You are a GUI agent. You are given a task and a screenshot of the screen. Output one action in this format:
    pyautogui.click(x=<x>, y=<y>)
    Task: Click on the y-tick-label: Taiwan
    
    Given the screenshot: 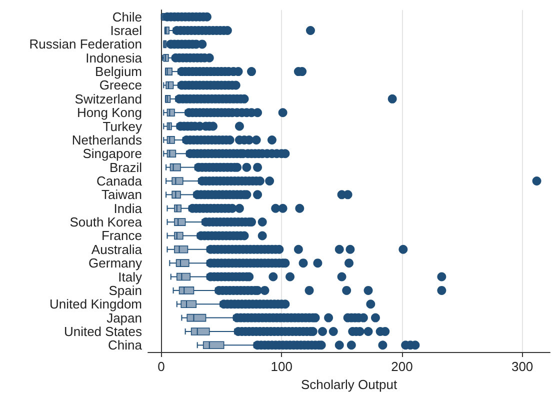 What is the action you would take?
    pyautogui.click(x=122, y=194)
    